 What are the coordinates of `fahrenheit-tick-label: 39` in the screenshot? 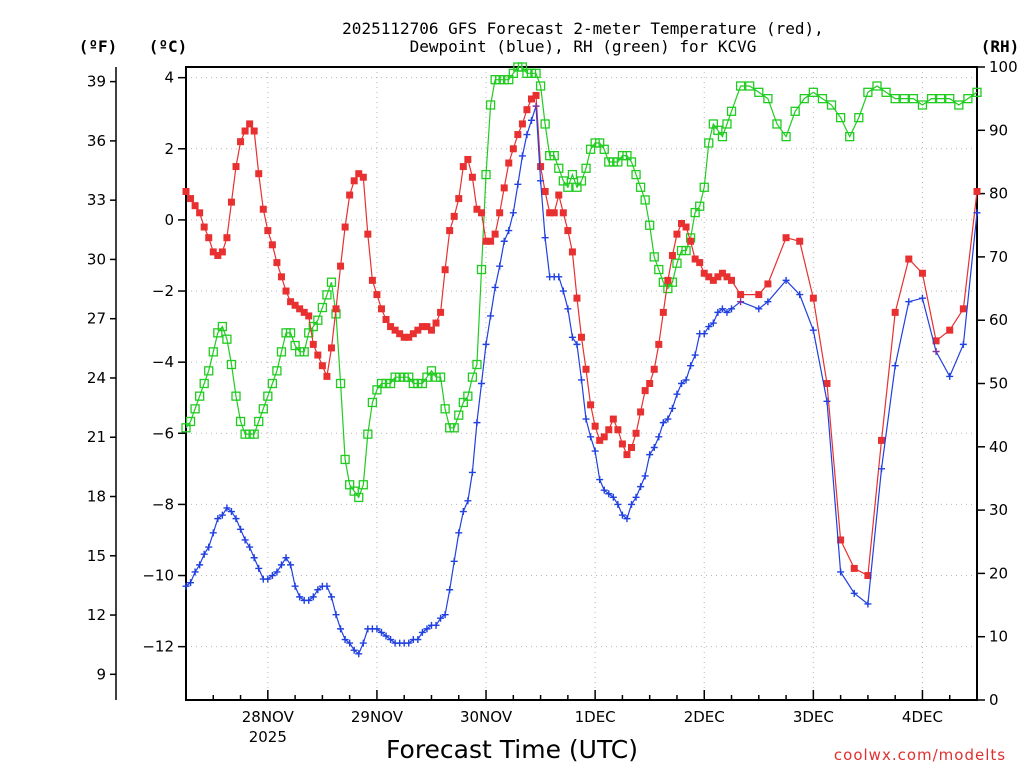 It's located at (96, 82).